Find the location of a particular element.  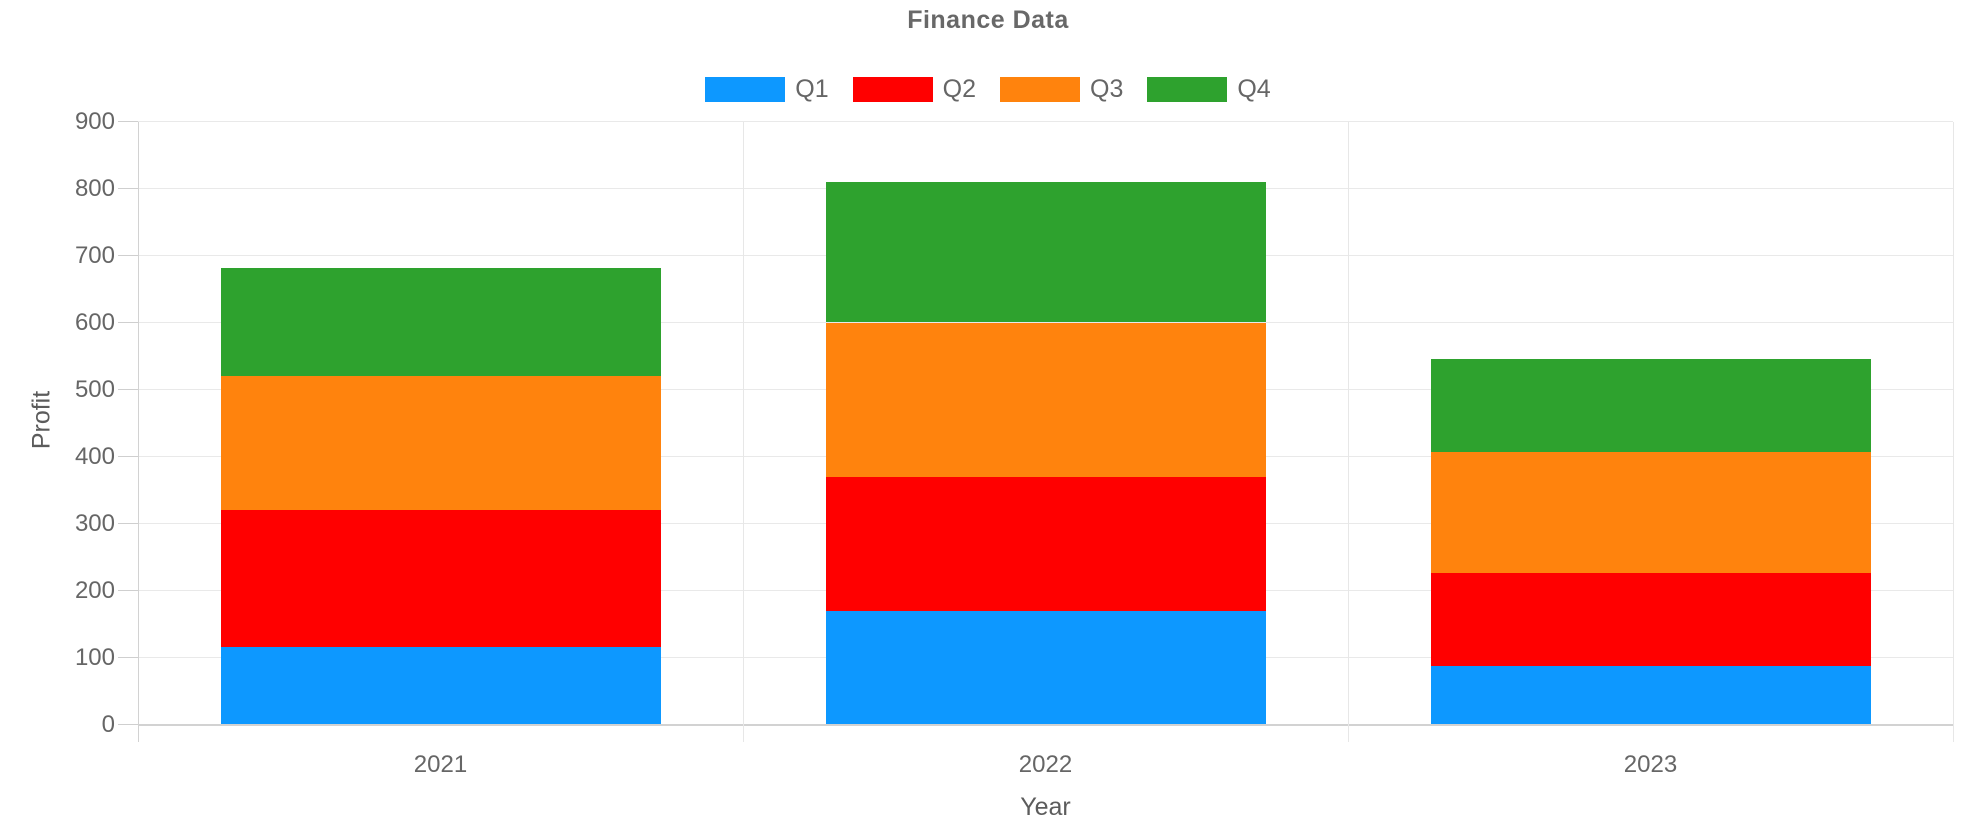

legend-label-q1: Q1 is located at coordinates (812, 88).